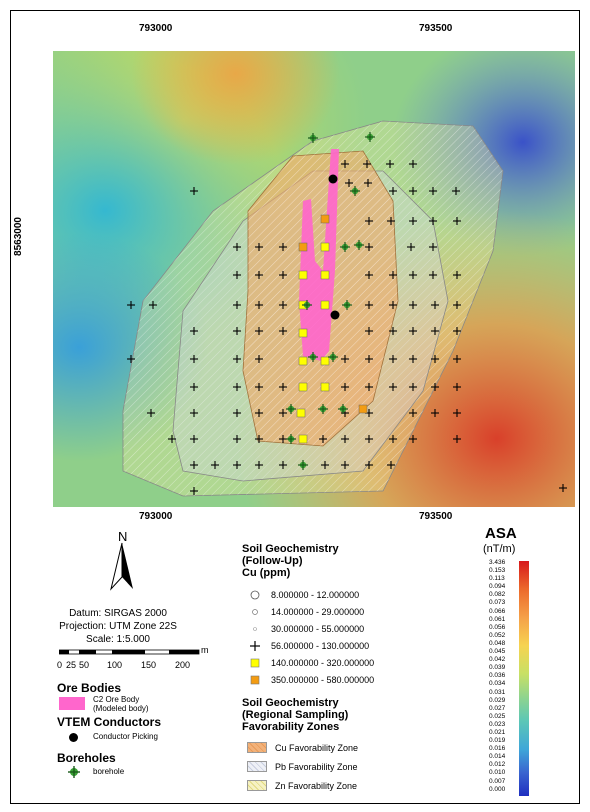 The image size is (590, 812). Describe the element at coordinates (497, 562) in the screenshot. I see `asa-tick-label: 3.436` at that location.